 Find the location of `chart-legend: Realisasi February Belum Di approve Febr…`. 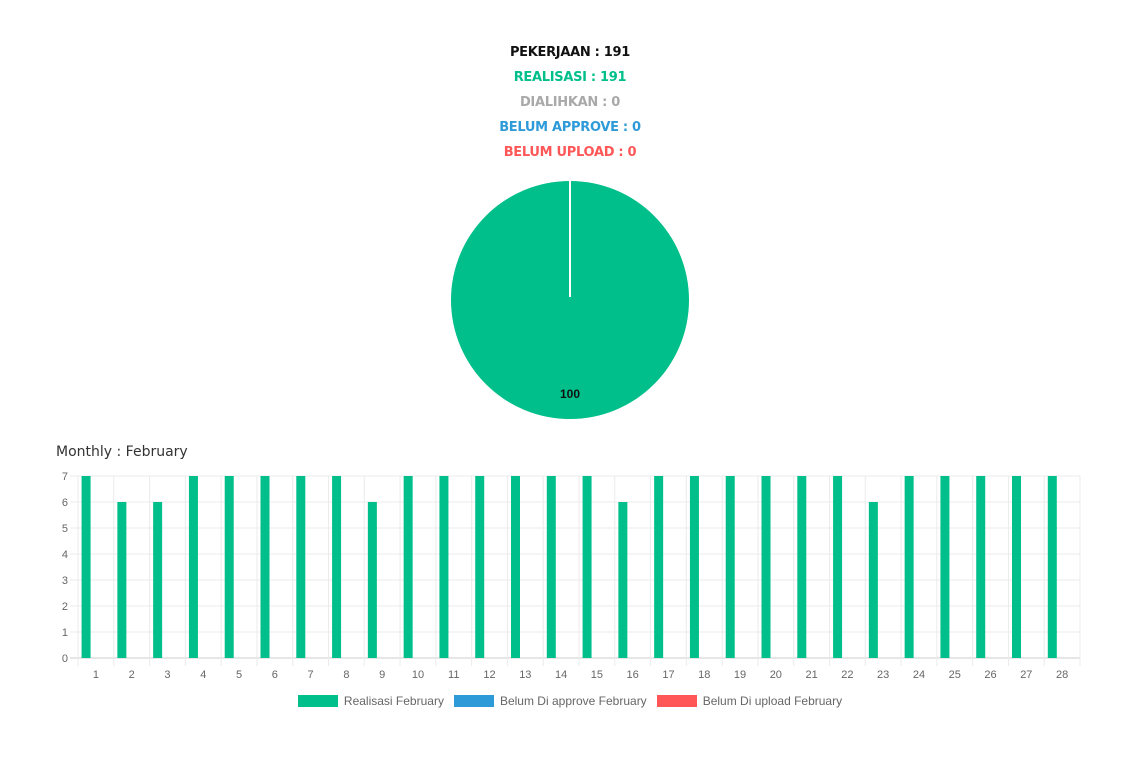

chart-legend: Realisasi February Belum Di approve Febr… is located at coordinates (570, 701).